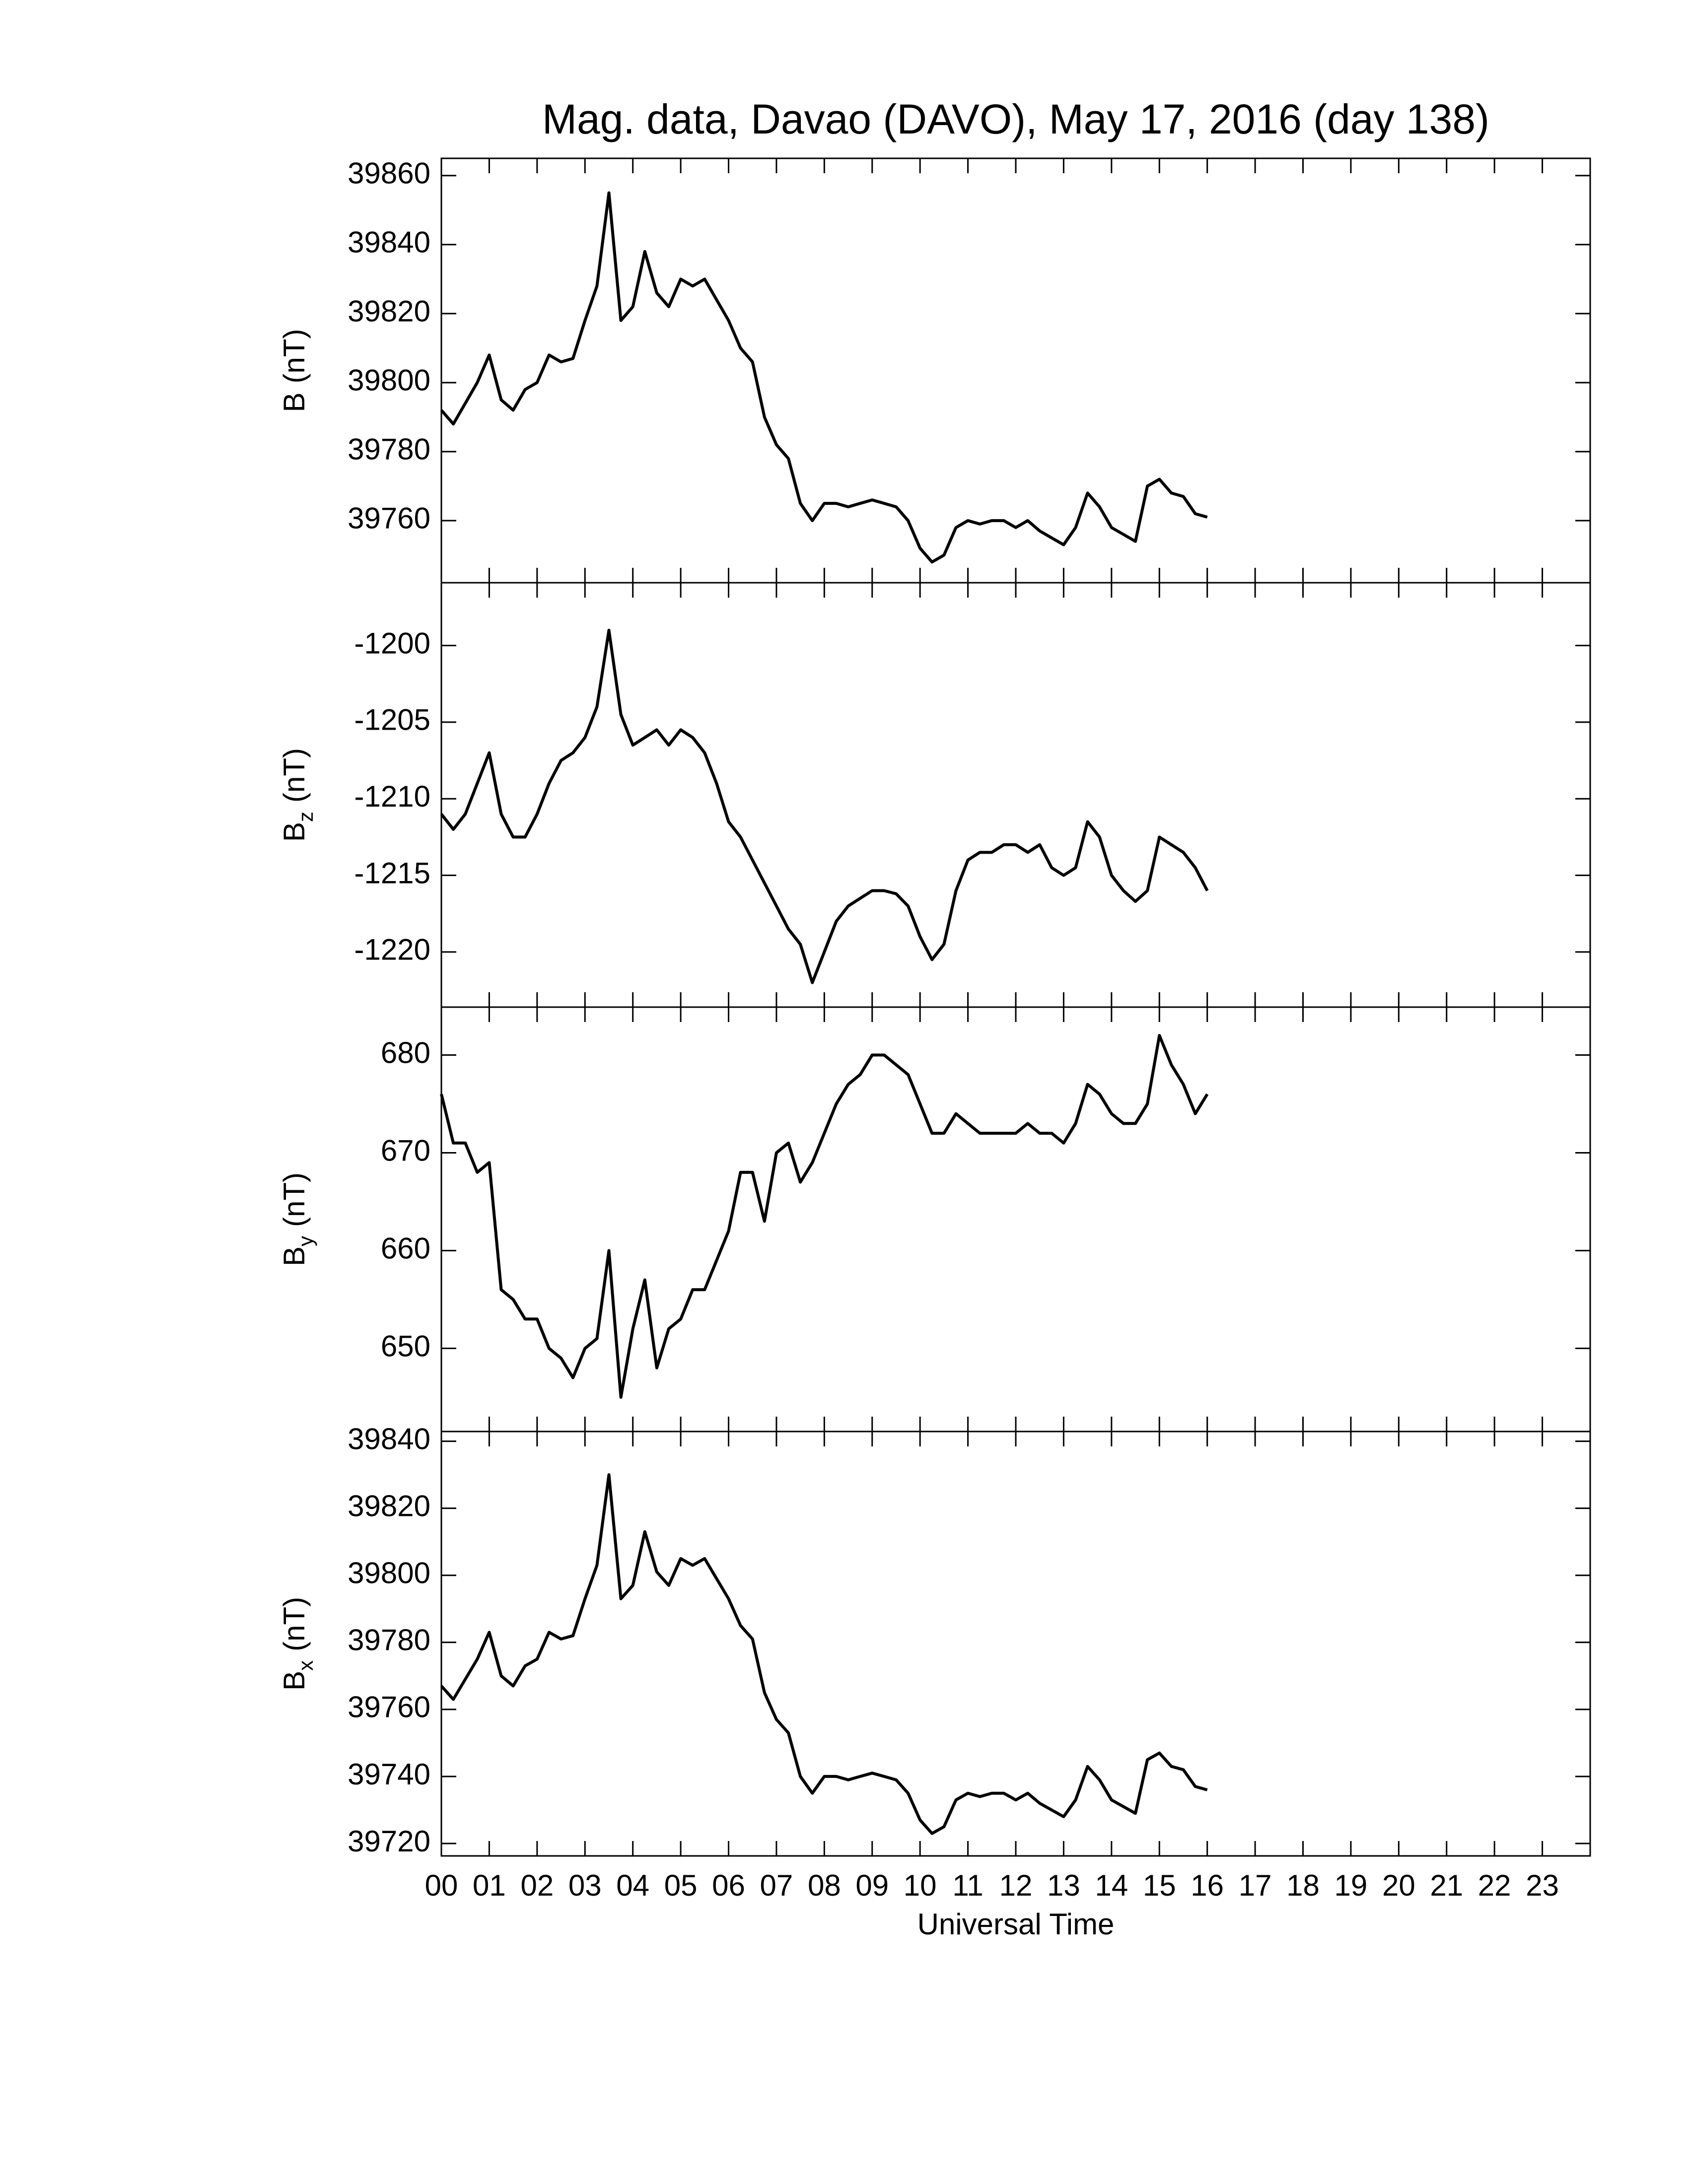 The height and width of the screenshot is (2184, 1688). What do you see at coordinates (1255, 1885) in the screenshot?
I see `x-tick-label: 17` at bounding box center [1255, 1885].